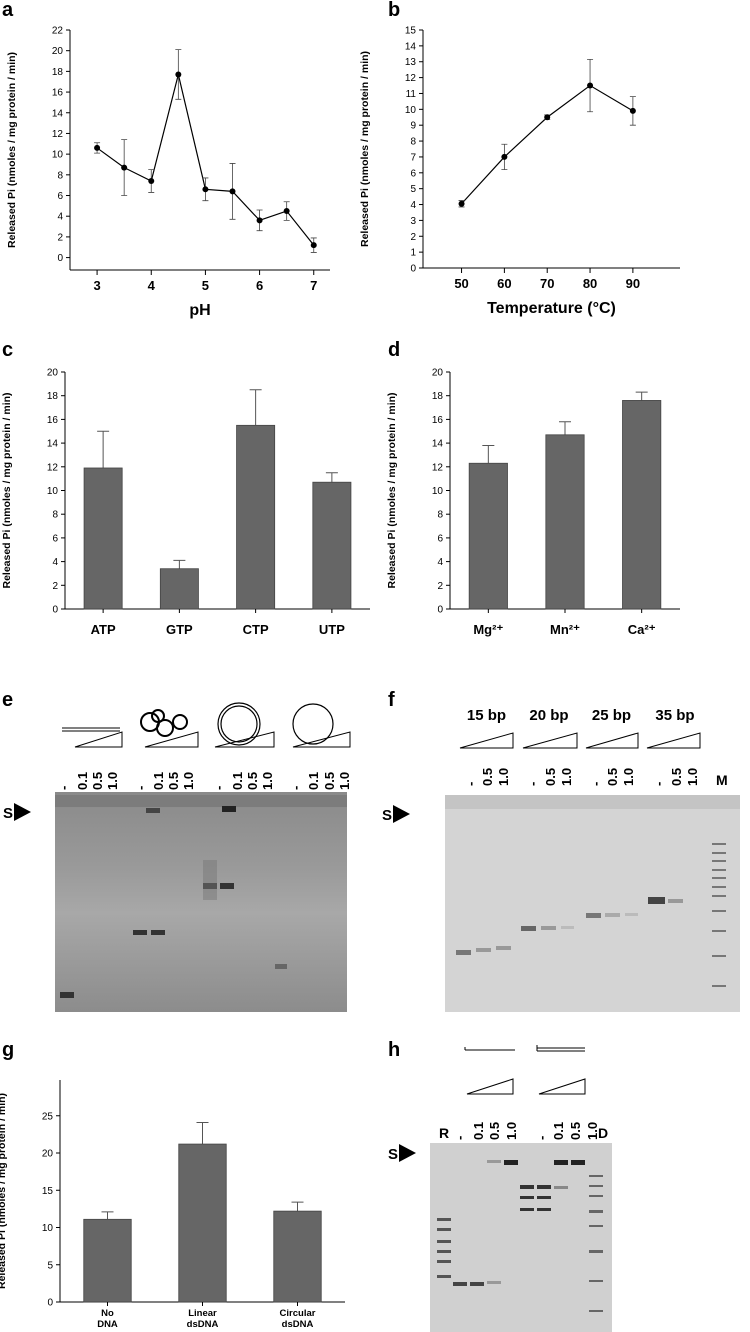  I want to click on x-tick-label: Mn²⁺, so click(565, 629).